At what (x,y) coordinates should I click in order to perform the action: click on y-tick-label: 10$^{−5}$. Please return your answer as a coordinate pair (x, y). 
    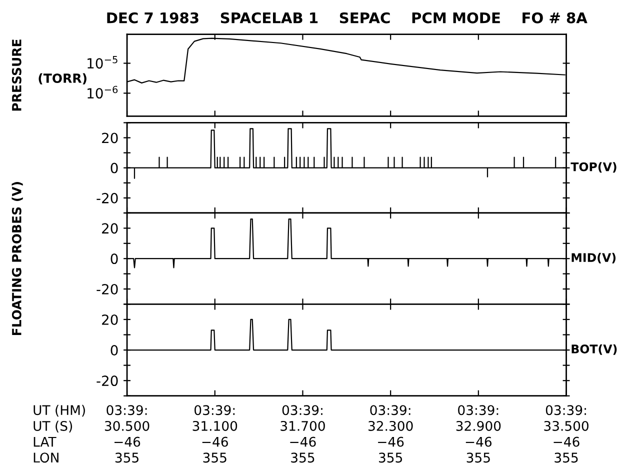
    Looking at the image, I should click on (103, 62).